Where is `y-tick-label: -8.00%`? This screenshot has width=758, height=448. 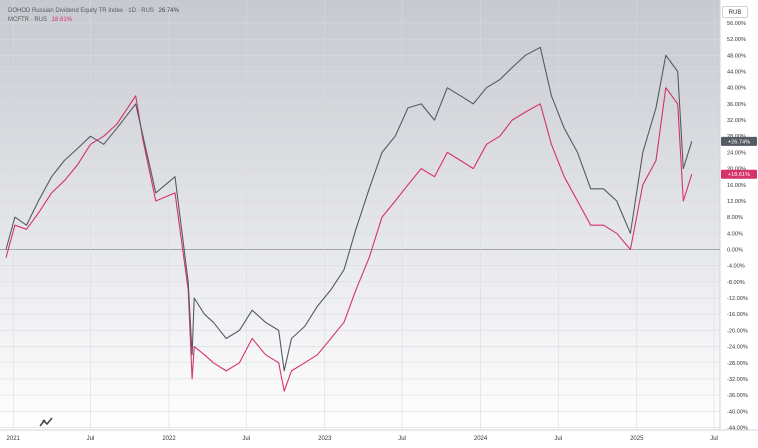
y-tick-label: -8.00% is located at coordinates (736, 283).